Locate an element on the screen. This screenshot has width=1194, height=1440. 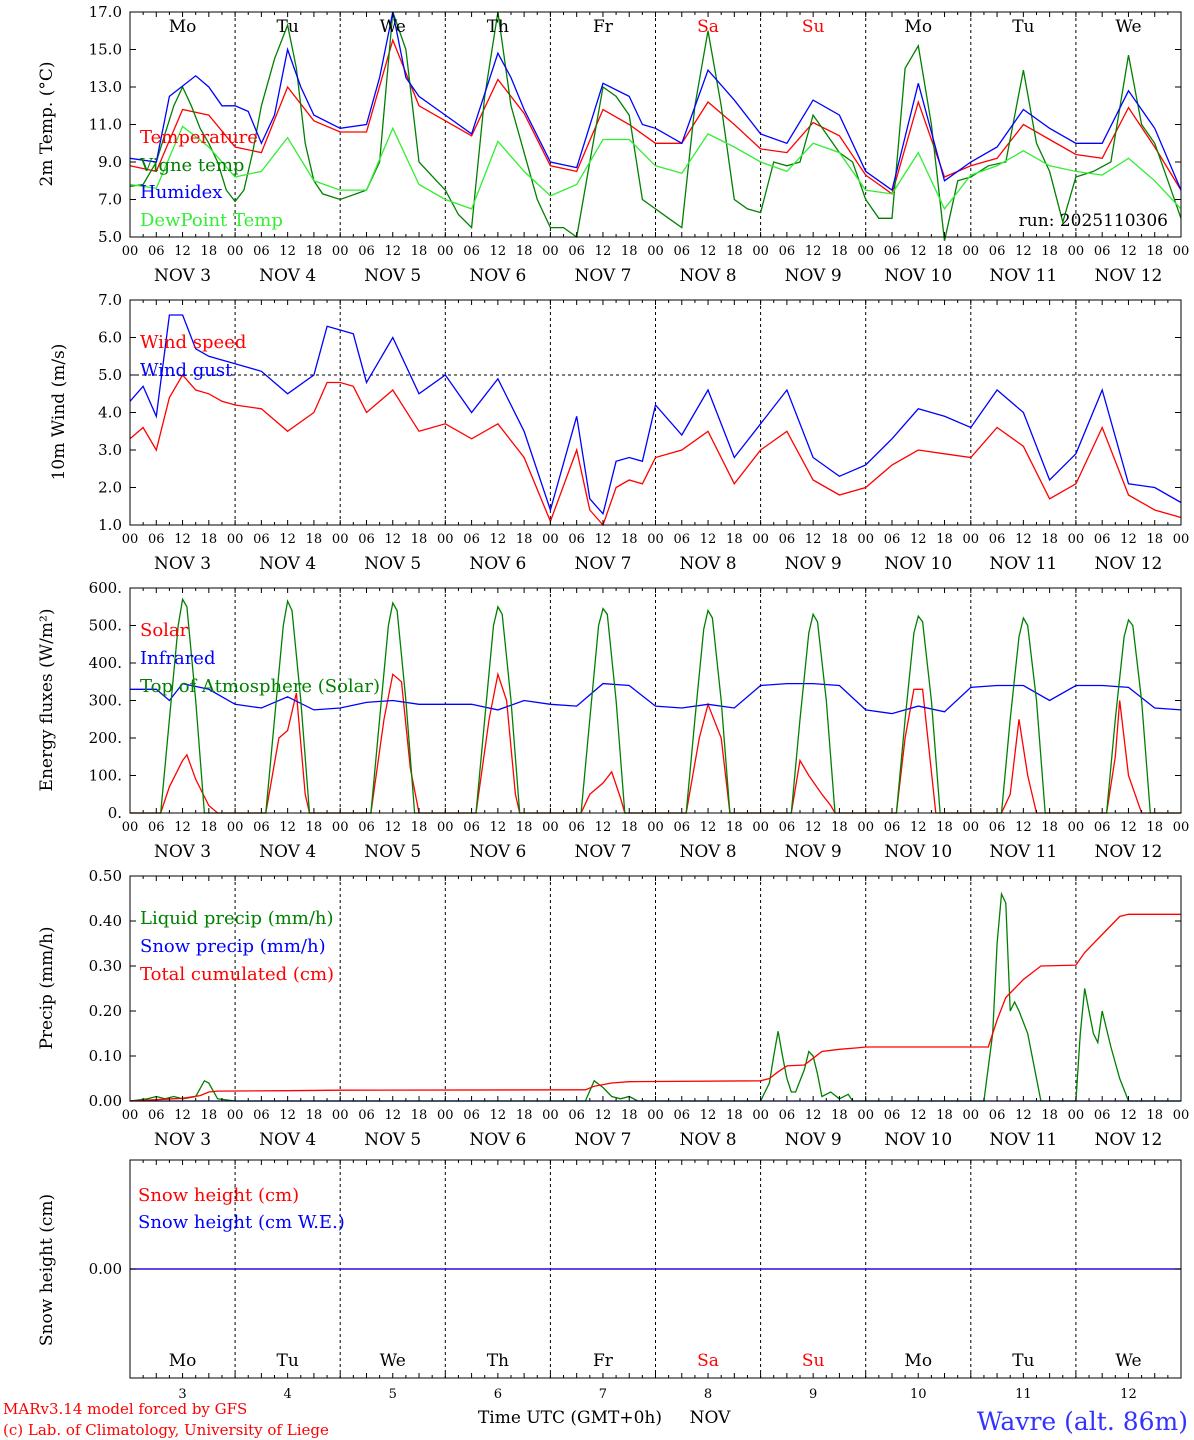
y-tick-label: 100. is located at coordinates (105, 776).